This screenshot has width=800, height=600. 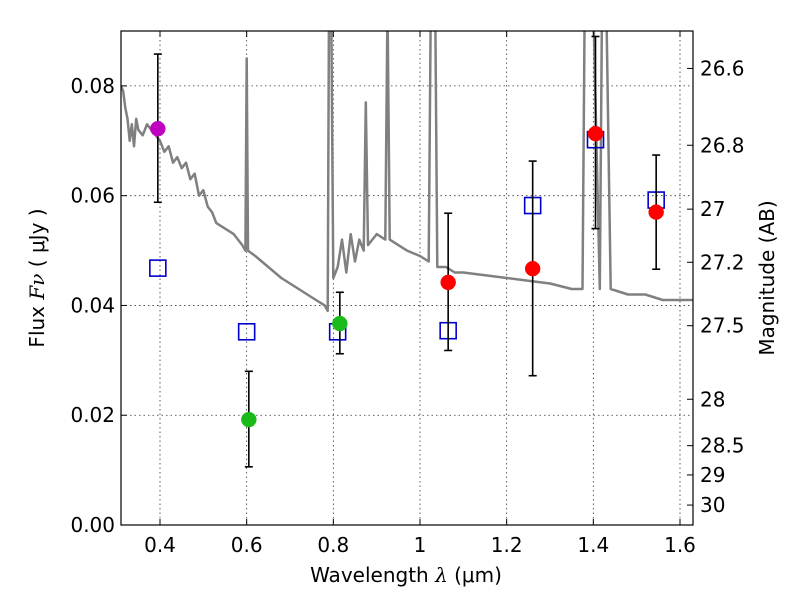 I want to click on mag-tick-label: 28.5, so click(x=722, y=446).